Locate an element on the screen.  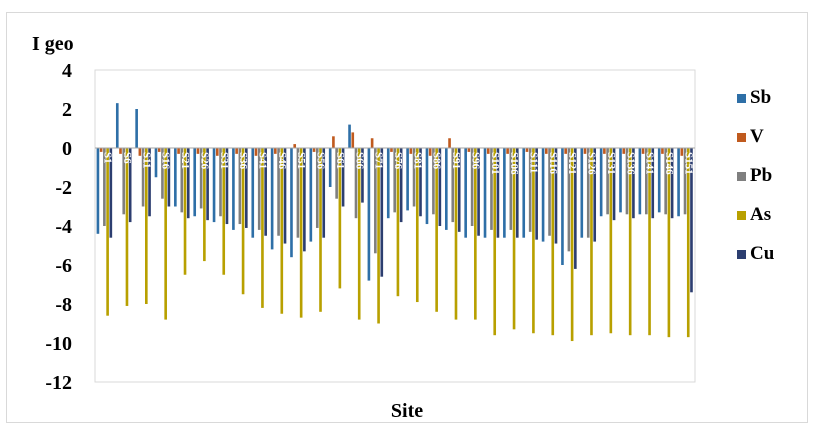
legend-item-v: V is located at coordinates (755, 137).